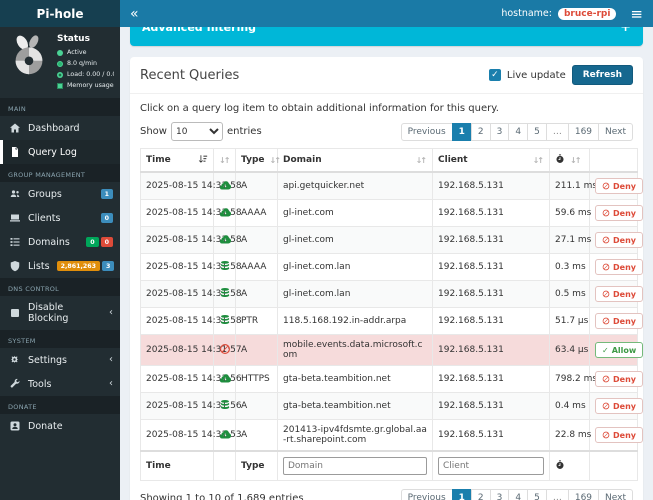  What do you see at coordinates (78, 266) in the screenshot?
I see `count-badge: 2,861,263` at bounding box center [78, 266].